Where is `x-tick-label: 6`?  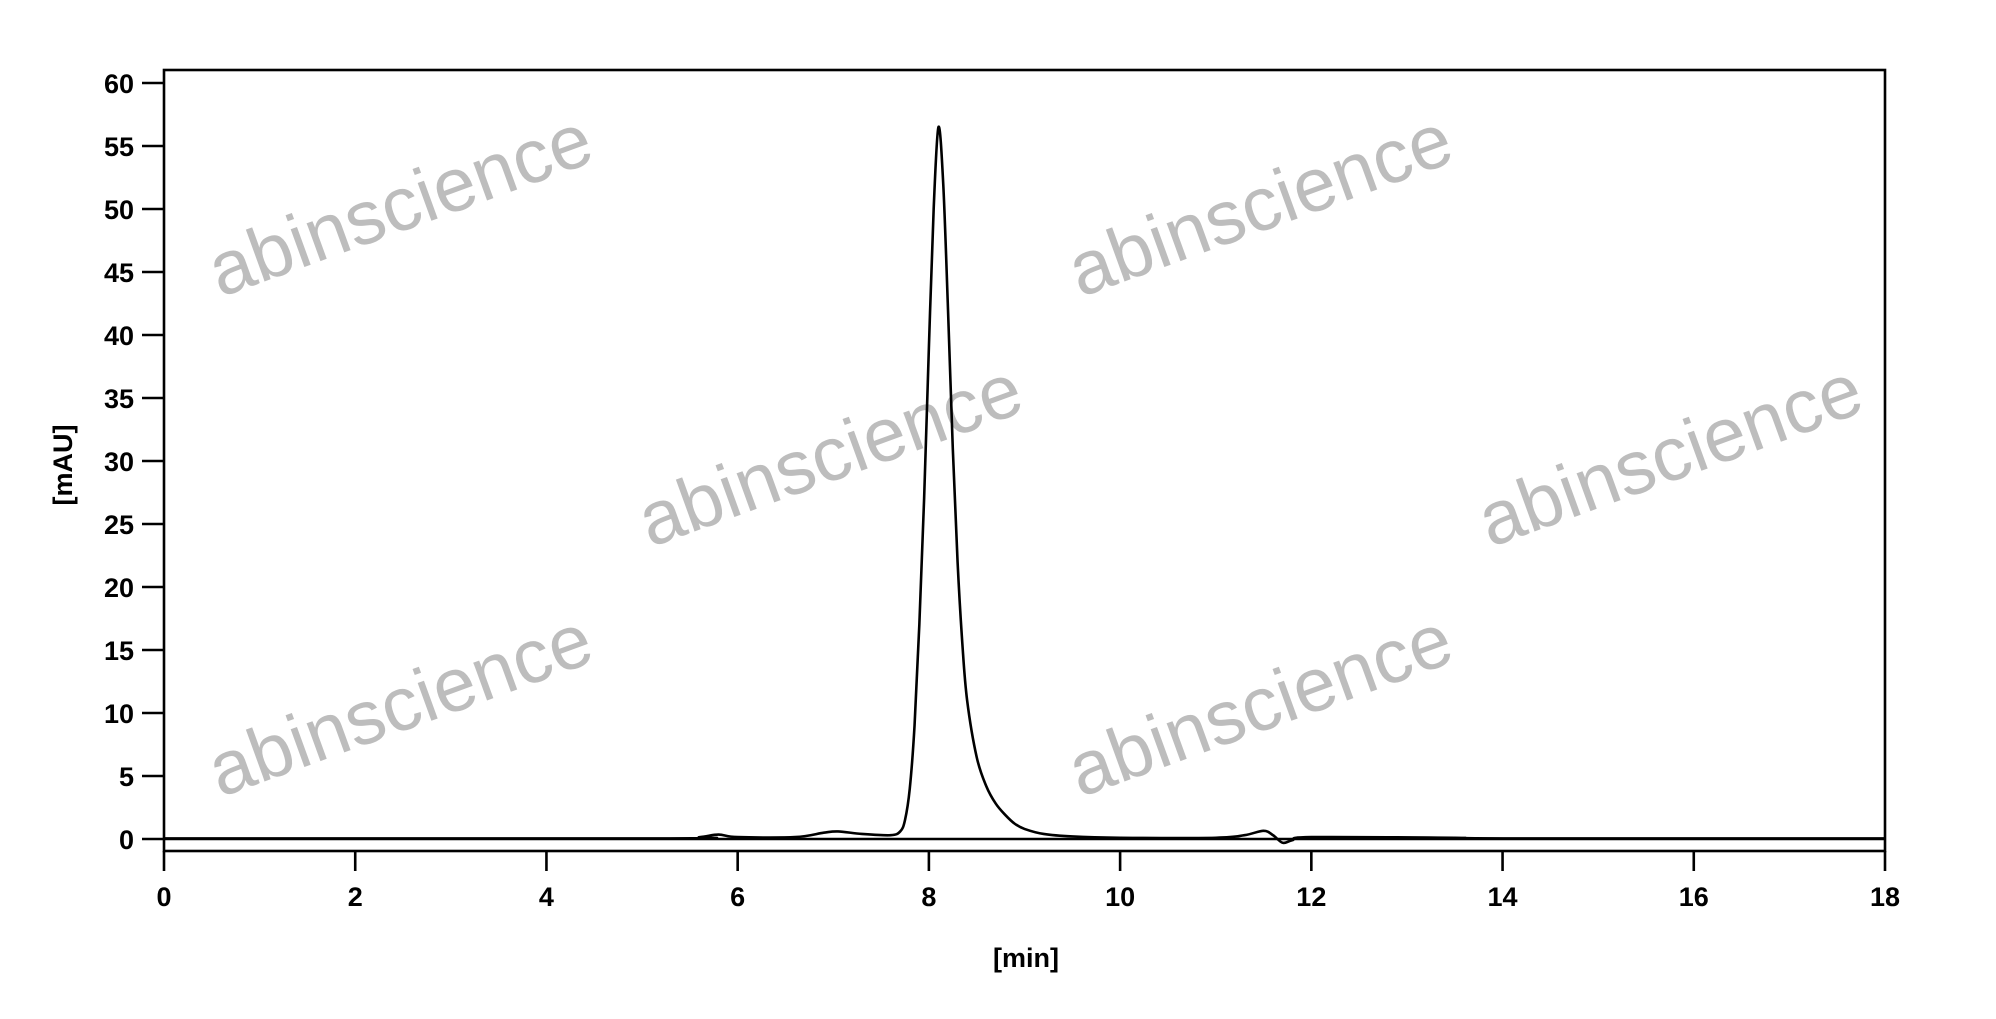 x-tick-label: 6 is located at coordinates (737, 897).